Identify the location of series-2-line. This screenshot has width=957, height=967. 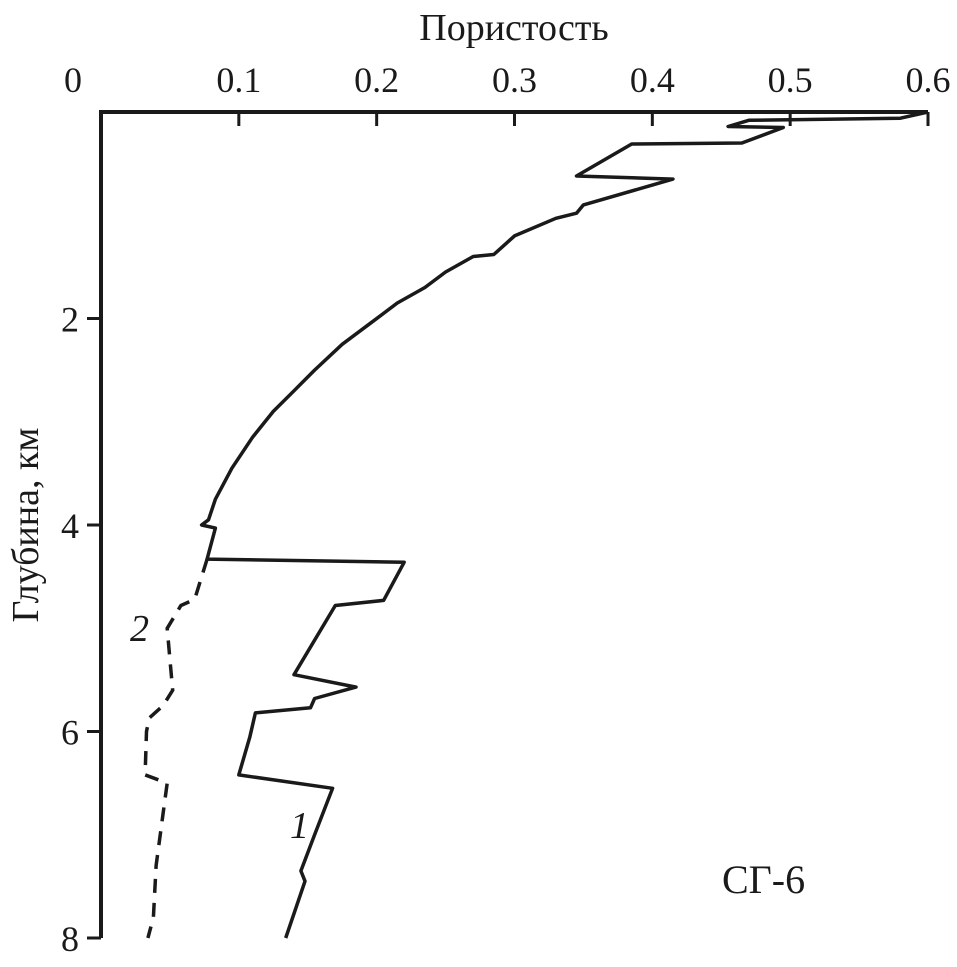
(176, 748).